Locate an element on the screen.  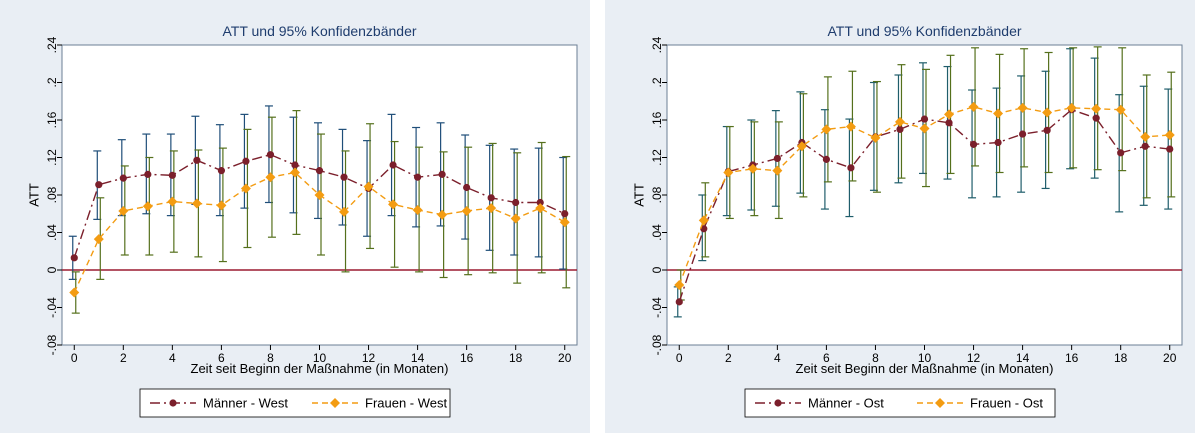
chart-title: ATT und 95% Konfidenzbänder is located at coordinates (319, 31).